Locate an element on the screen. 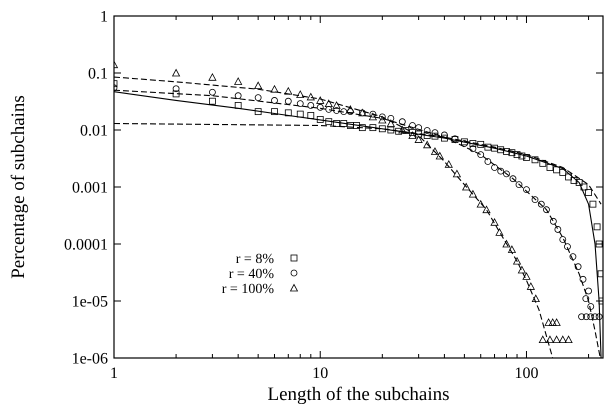 The width and height of the screenshot is (604, 404). legend-label: r = 100% is located at coordinates (248, 289).